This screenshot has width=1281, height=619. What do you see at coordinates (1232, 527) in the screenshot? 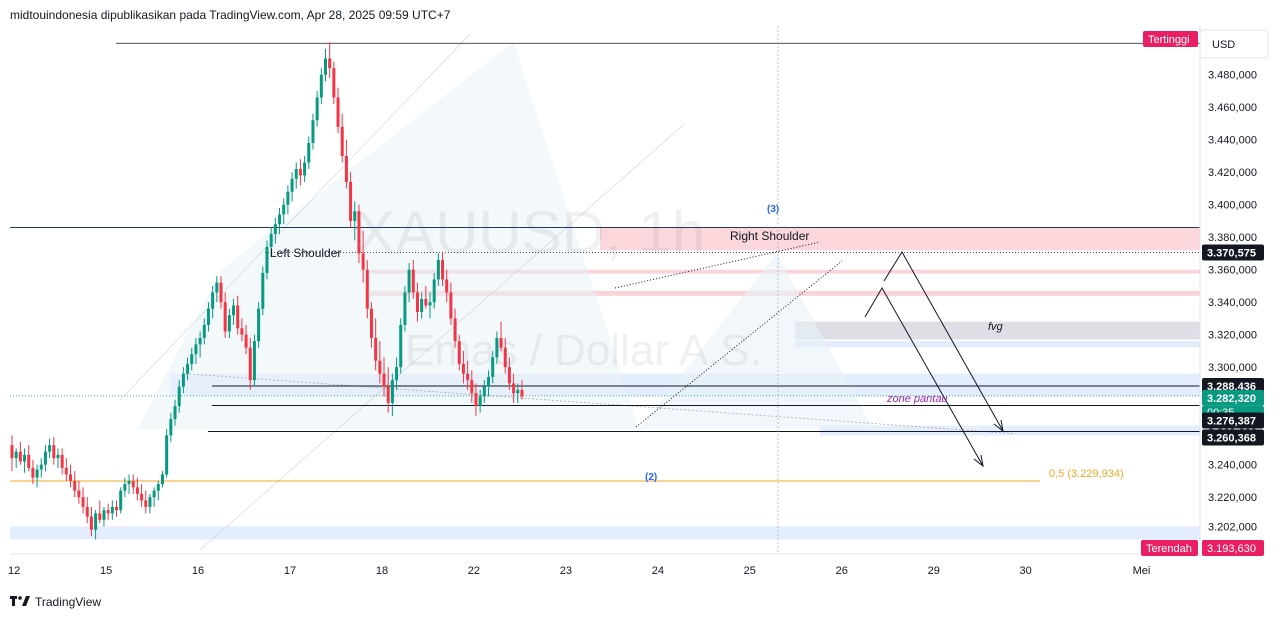
I see `y-tick-label: 3.202,000` at bounding box center [1232, 527].